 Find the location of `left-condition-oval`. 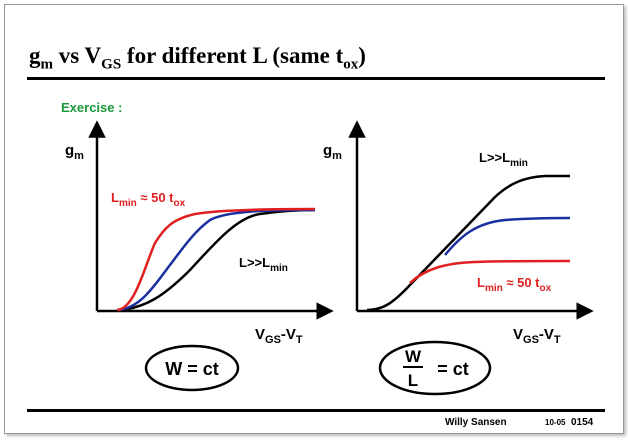

left-condition-oval is located at coordinates (192, 368).